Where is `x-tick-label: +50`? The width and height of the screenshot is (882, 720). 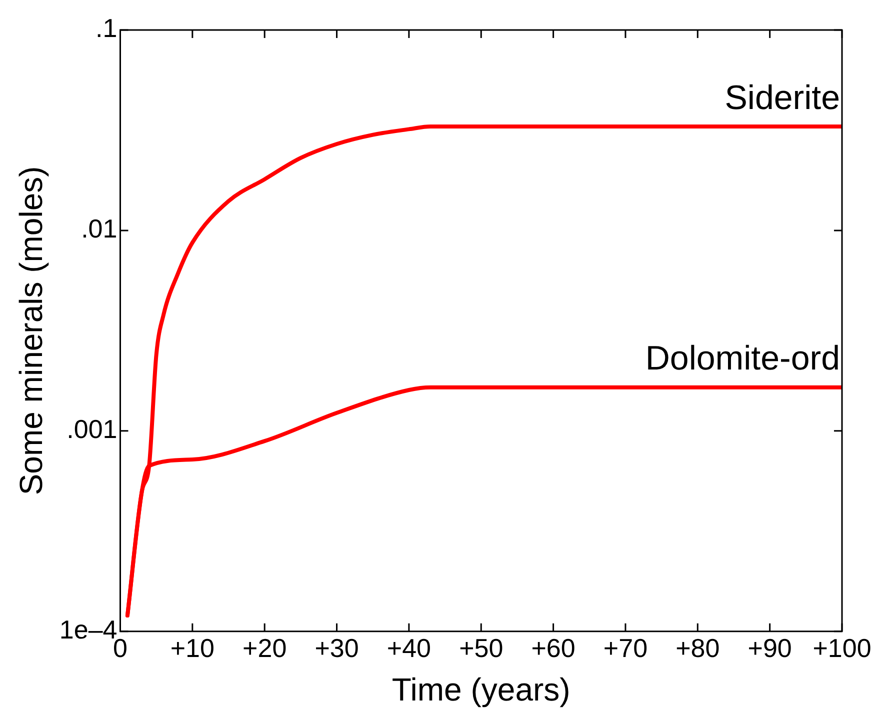
x-tick-label: +50 is located at coordinates (481, 648).